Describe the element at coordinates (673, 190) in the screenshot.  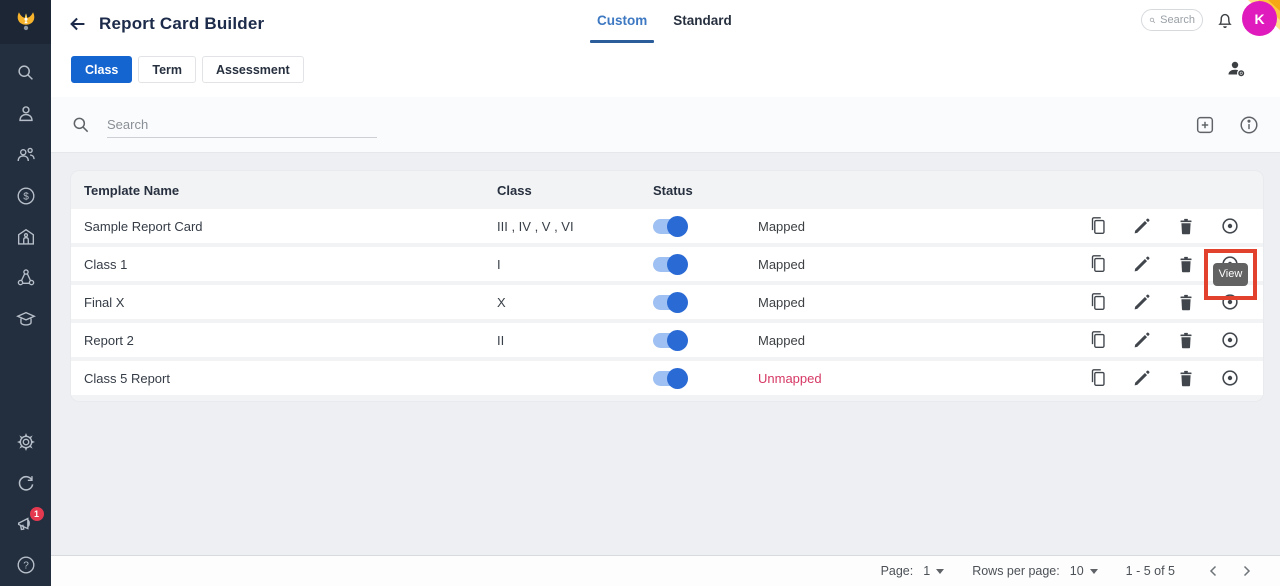
I see `column-header-status: Status` at that location.